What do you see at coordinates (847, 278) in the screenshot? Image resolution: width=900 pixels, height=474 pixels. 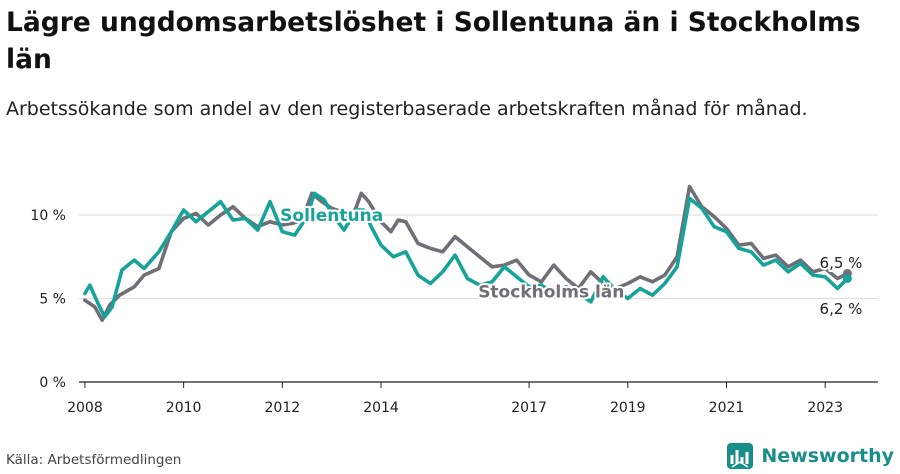 I see `series-end-point` at bounding box center [847, 278].